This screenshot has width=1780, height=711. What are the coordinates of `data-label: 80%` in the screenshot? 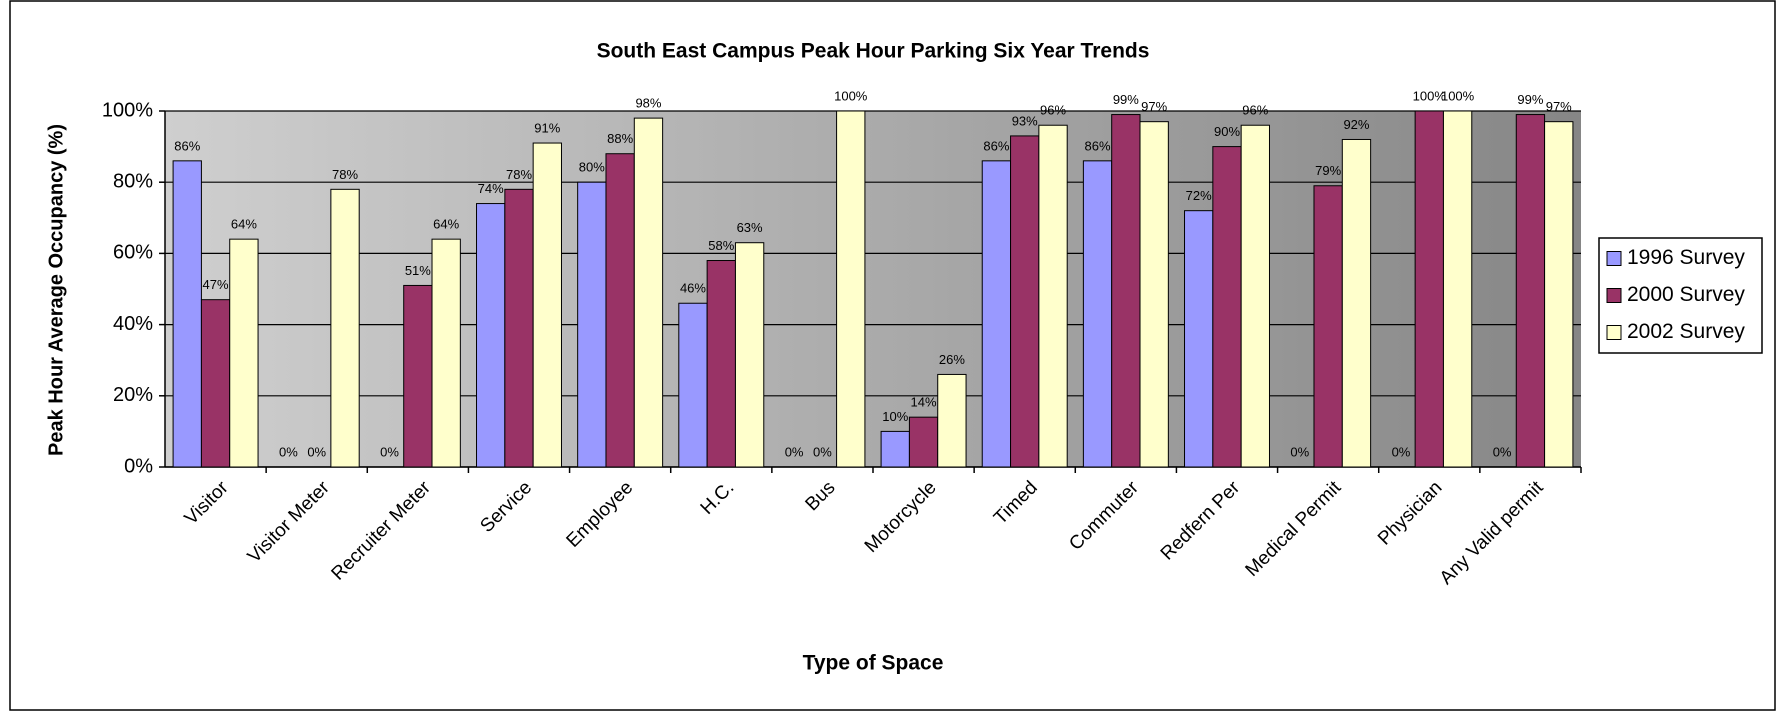 It's located at (592, 167).